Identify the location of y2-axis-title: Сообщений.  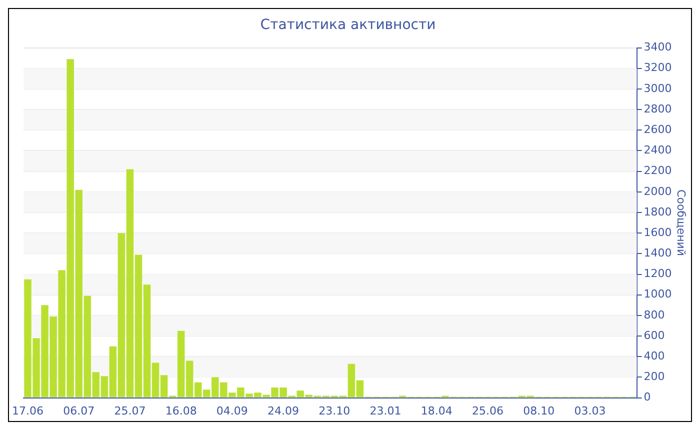
(681, 223).